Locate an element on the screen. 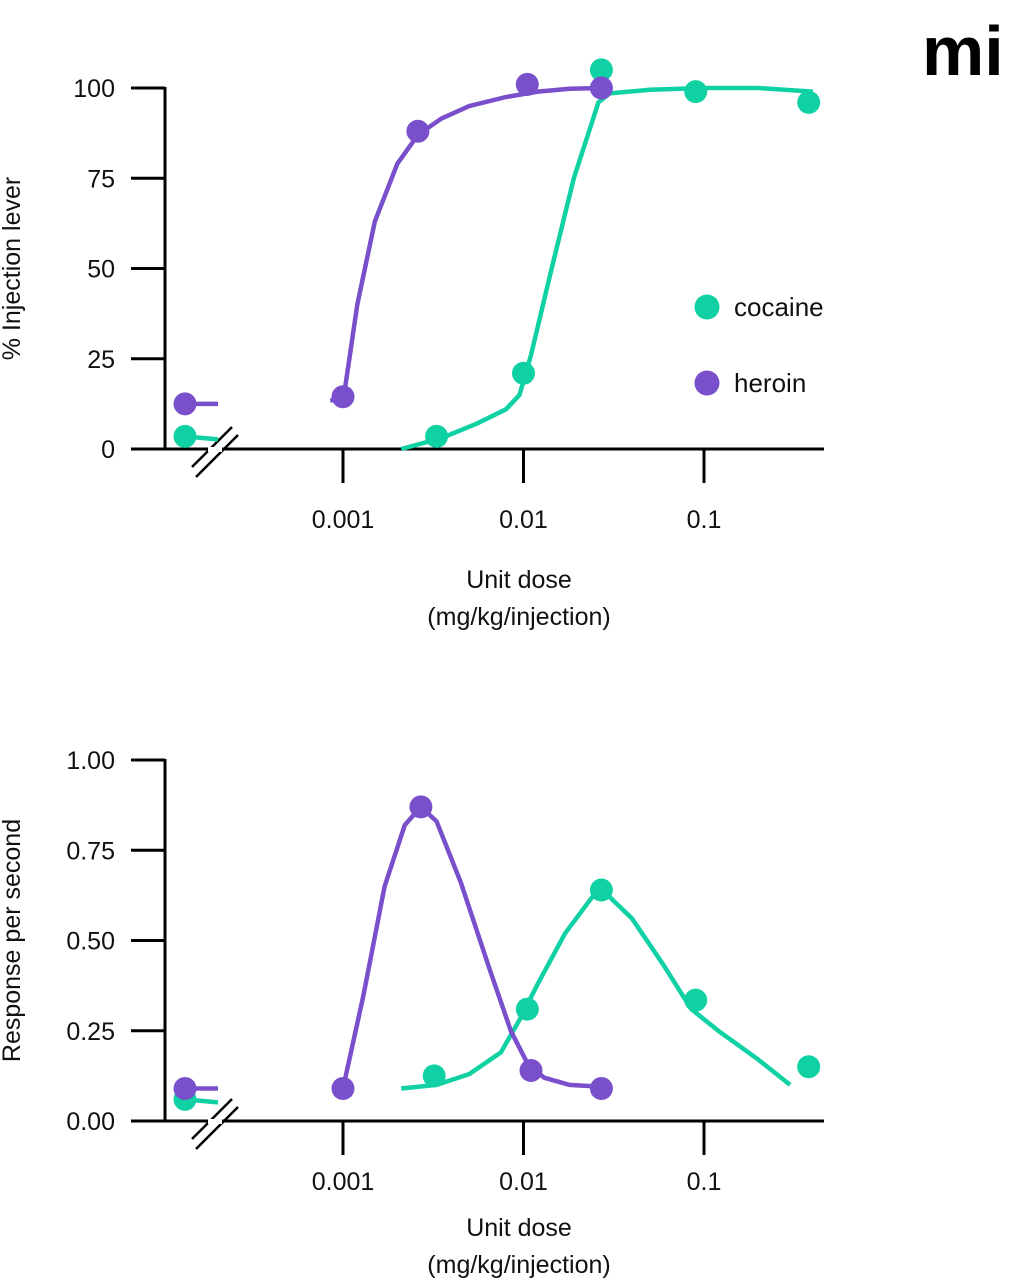  y-tick-label: 0.00 is located at coordinates (90, 1122).